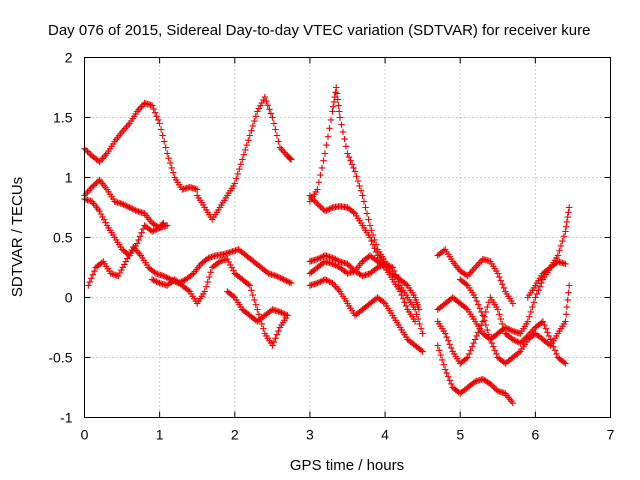 This screenshot has width=640, height=480. Describe the element at coordinates (63, 118) in the screenshot. I see `y-tick-label: 1.5` at that location.